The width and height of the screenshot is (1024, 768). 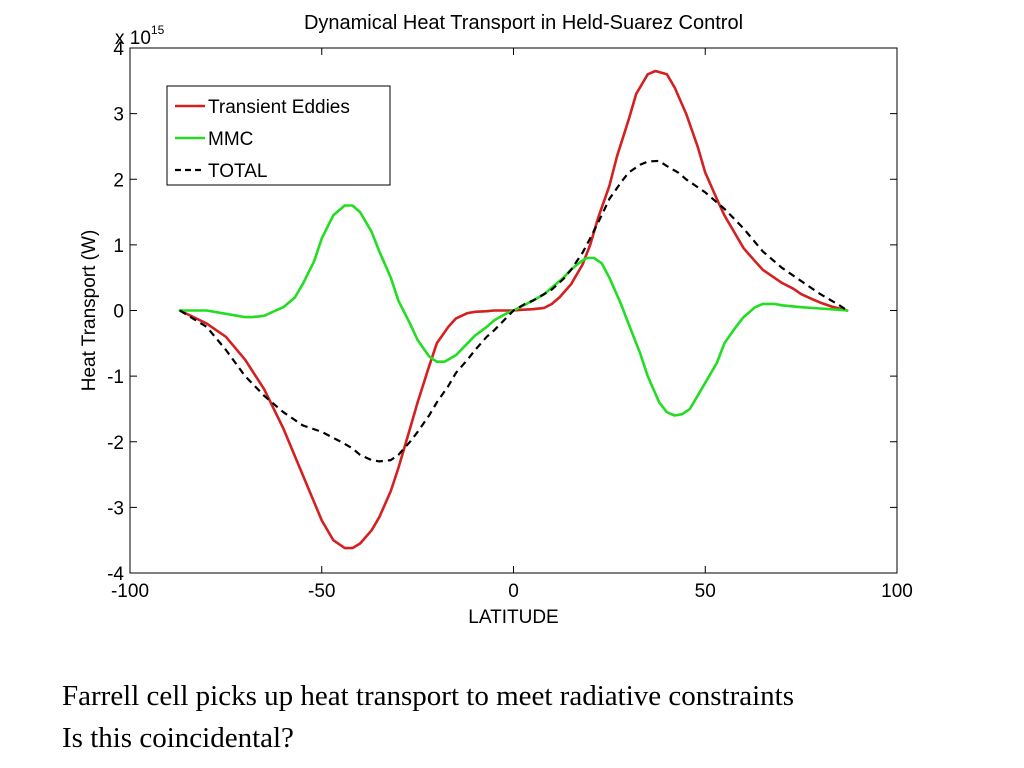 I want to click on legend-label: MMC, so click(x=230, y=139).